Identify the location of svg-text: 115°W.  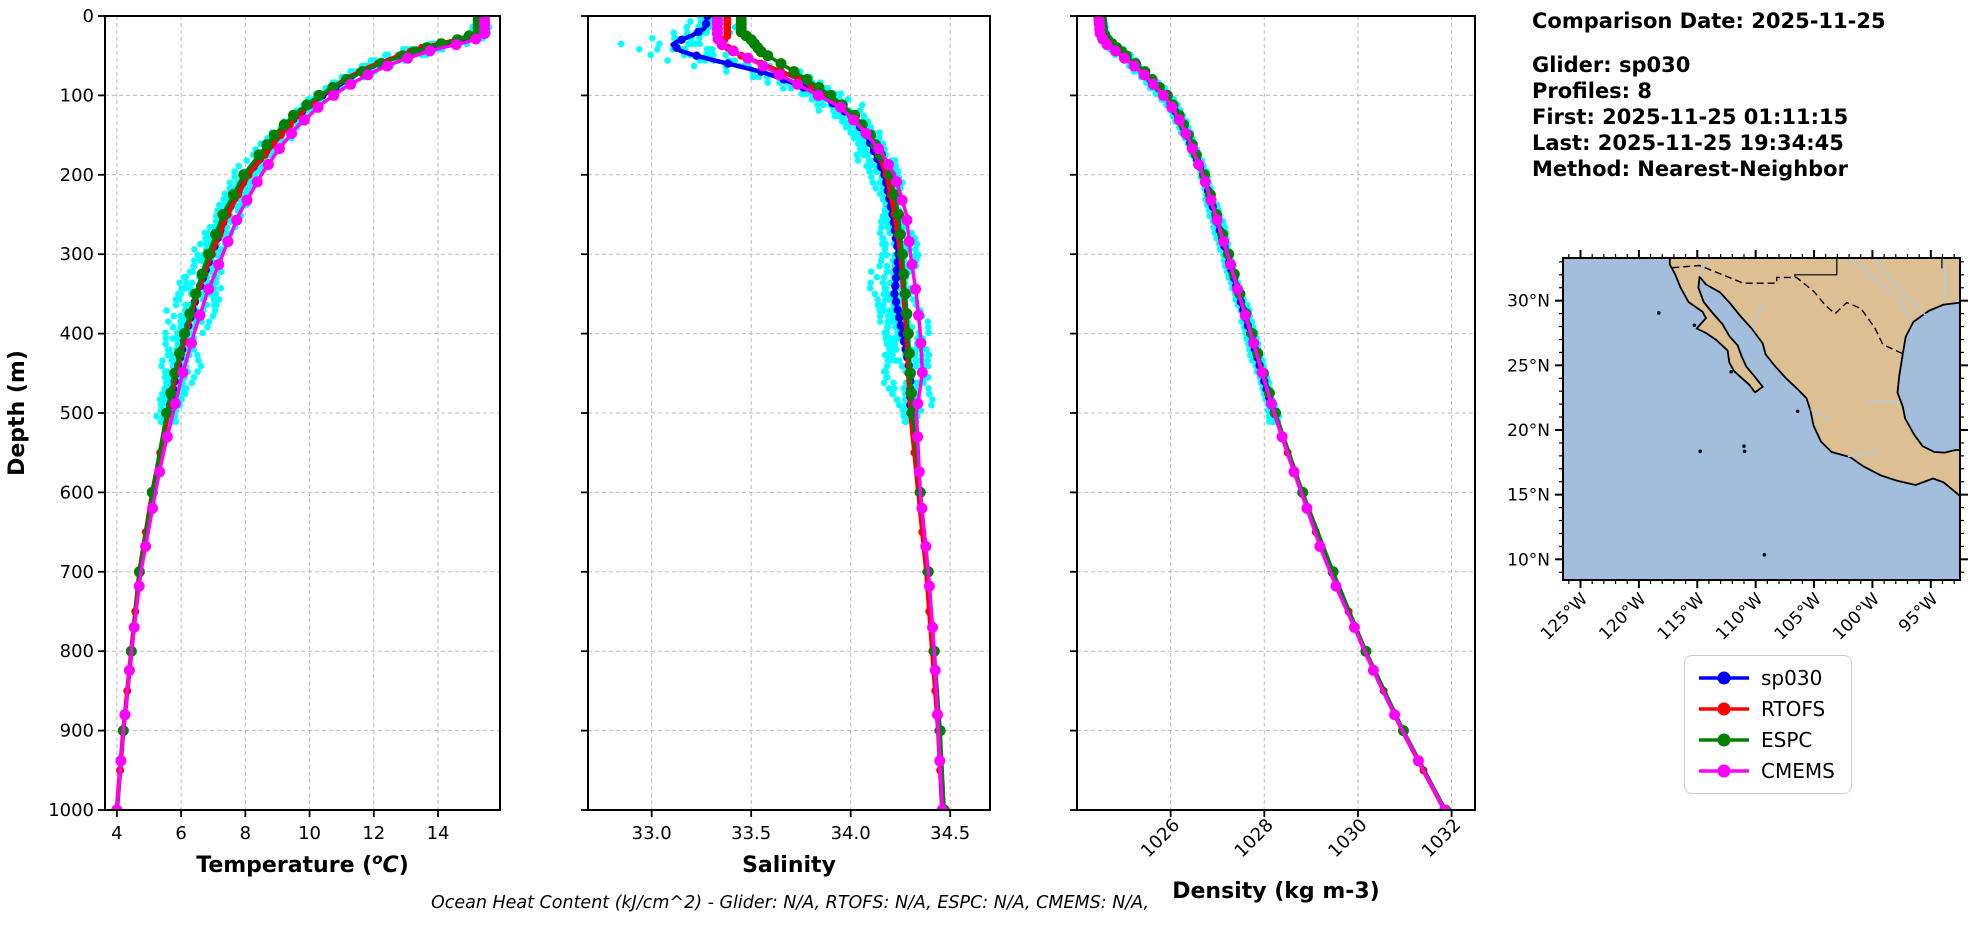
(1681, 616).